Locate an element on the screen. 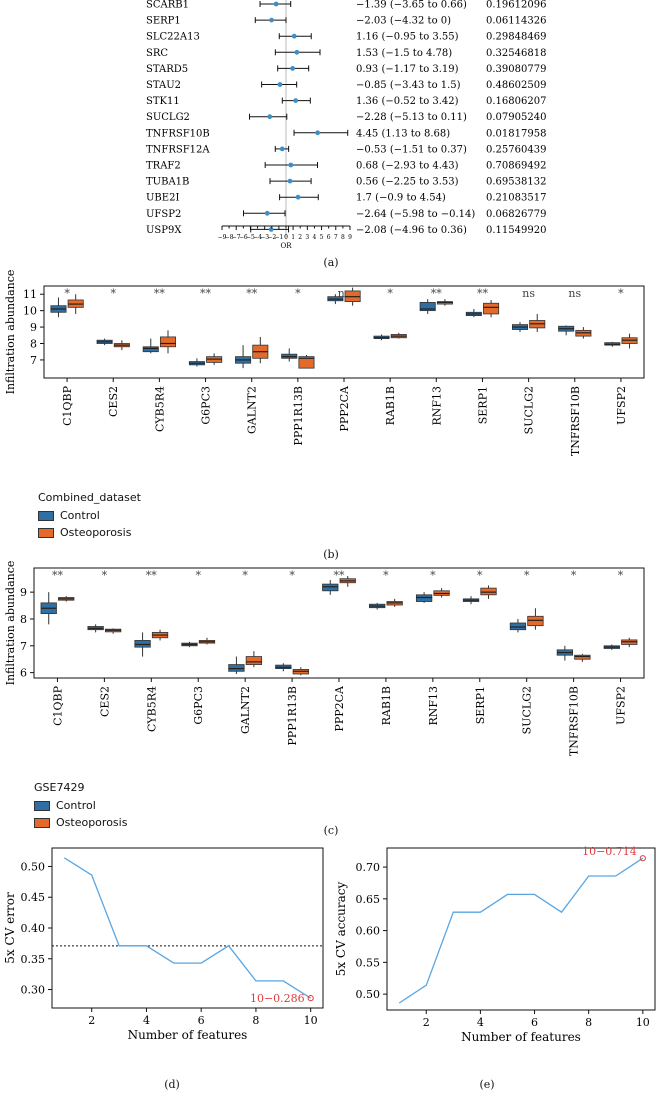 The height and width of the screenshot is (1100, 662). x-tick-label: PPP1R13B is located at coordinates (292, 716).